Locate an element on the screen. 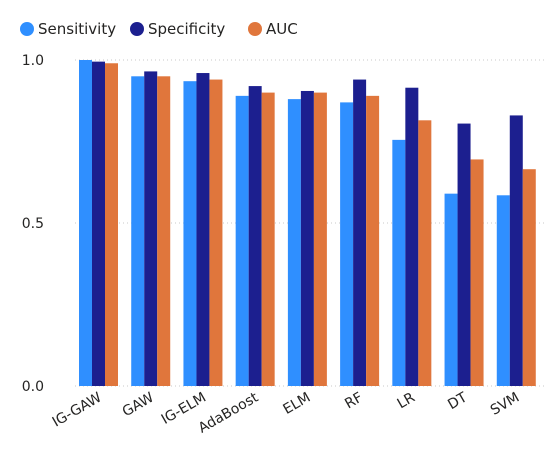 The height and width of the screenshot is (455, 550). legend-item-sensitivity: Sensitivity is located at coordinates (68, 29).